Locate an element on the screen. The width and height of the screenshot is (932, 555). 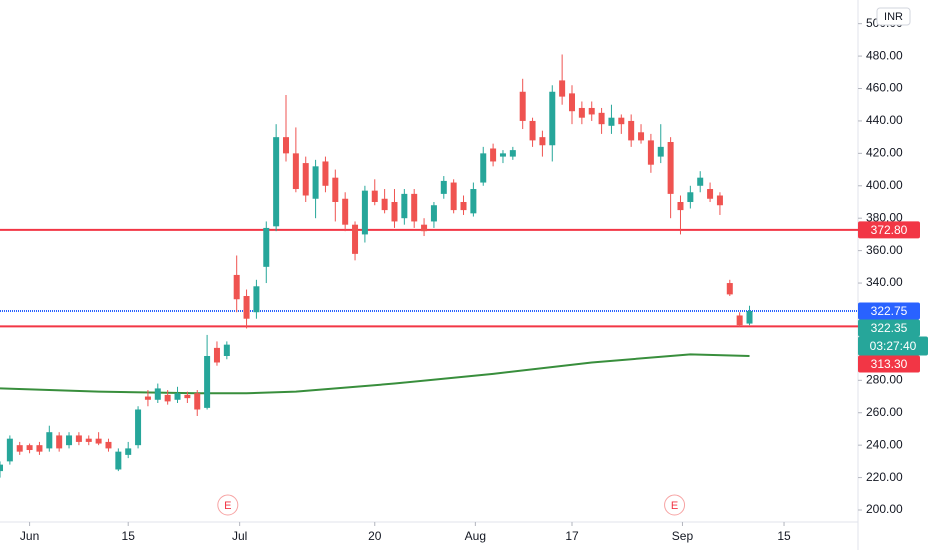
y-tick-label: 380.00 is located at coordinates (884, 217).